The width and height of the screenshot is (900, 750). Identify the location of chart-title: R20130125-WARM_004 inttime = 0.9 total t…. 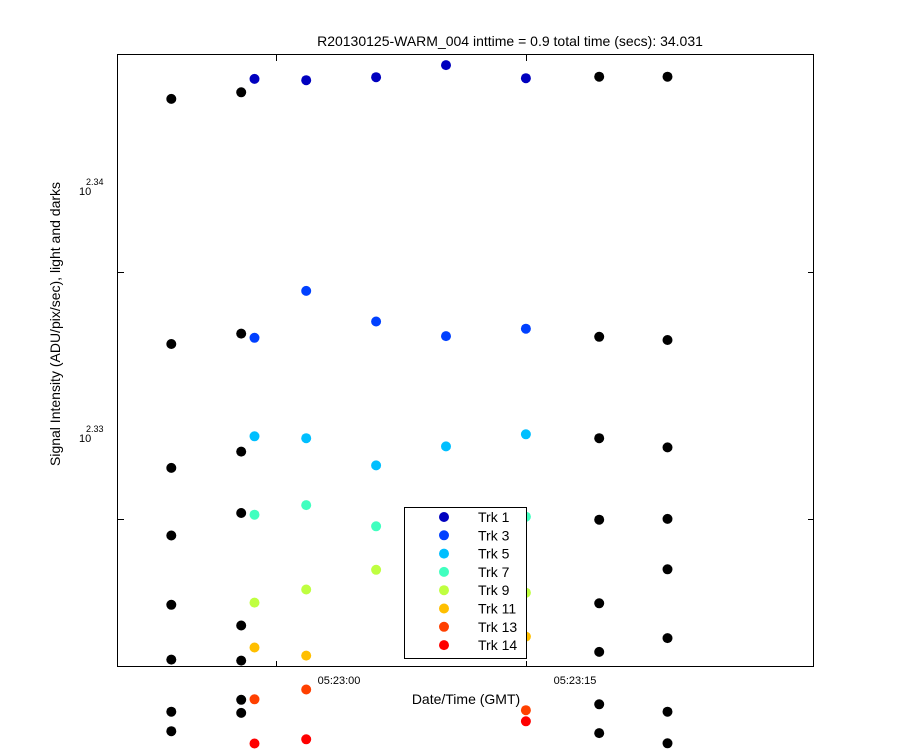
(510, 41).